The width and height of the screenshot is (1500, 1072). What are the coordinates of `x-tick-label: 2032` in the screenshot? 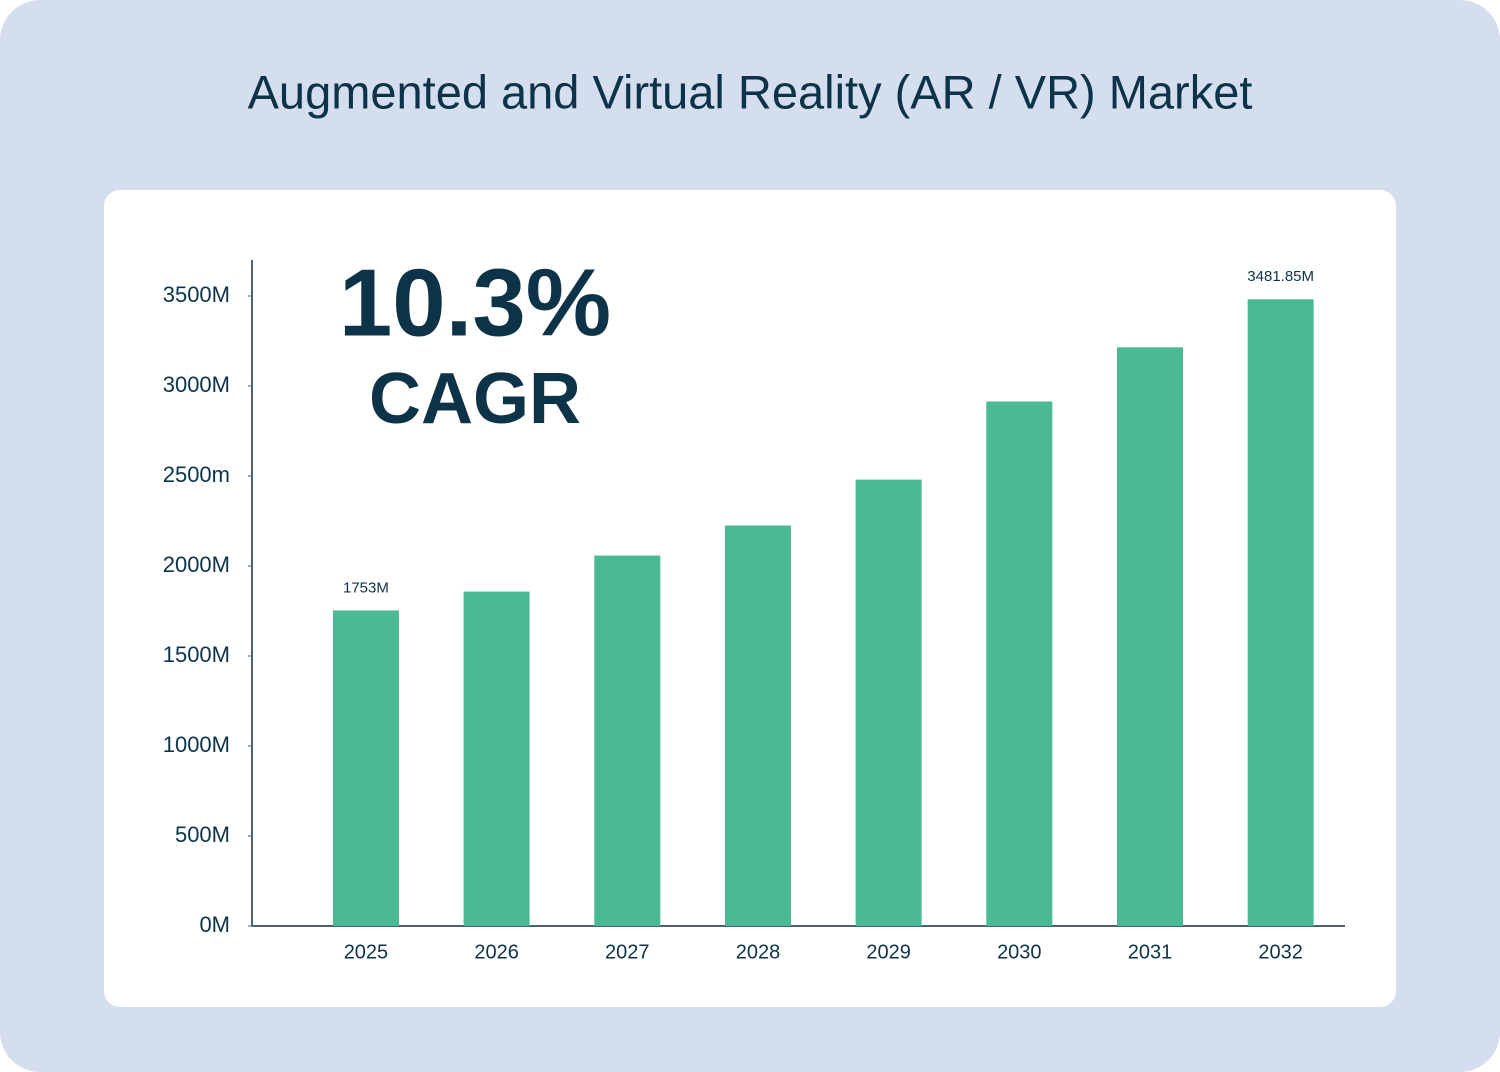 It's located at (1280, 952).